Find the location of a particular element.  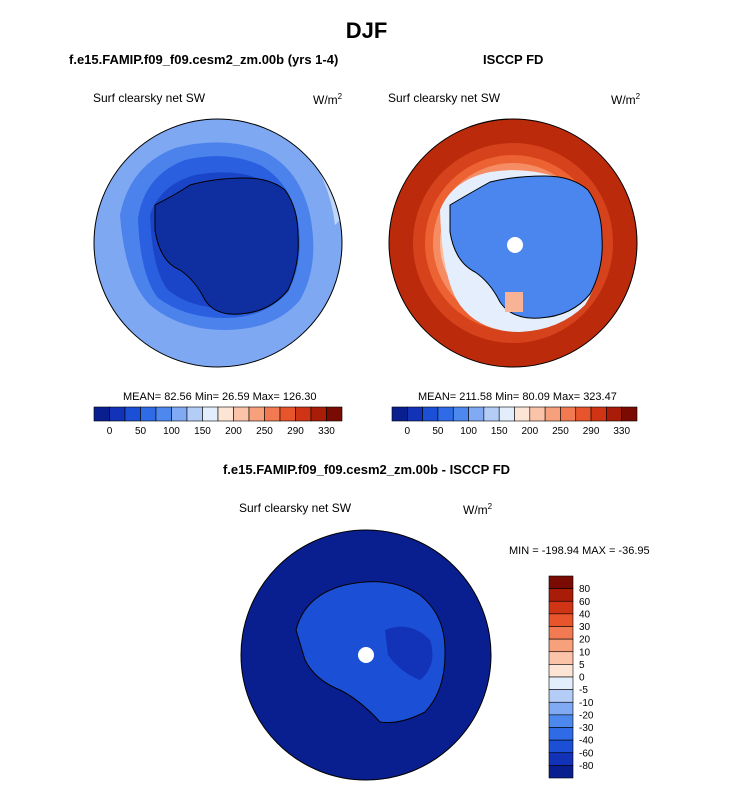

panel3-pole-hole is located at coordinates (366, 655).